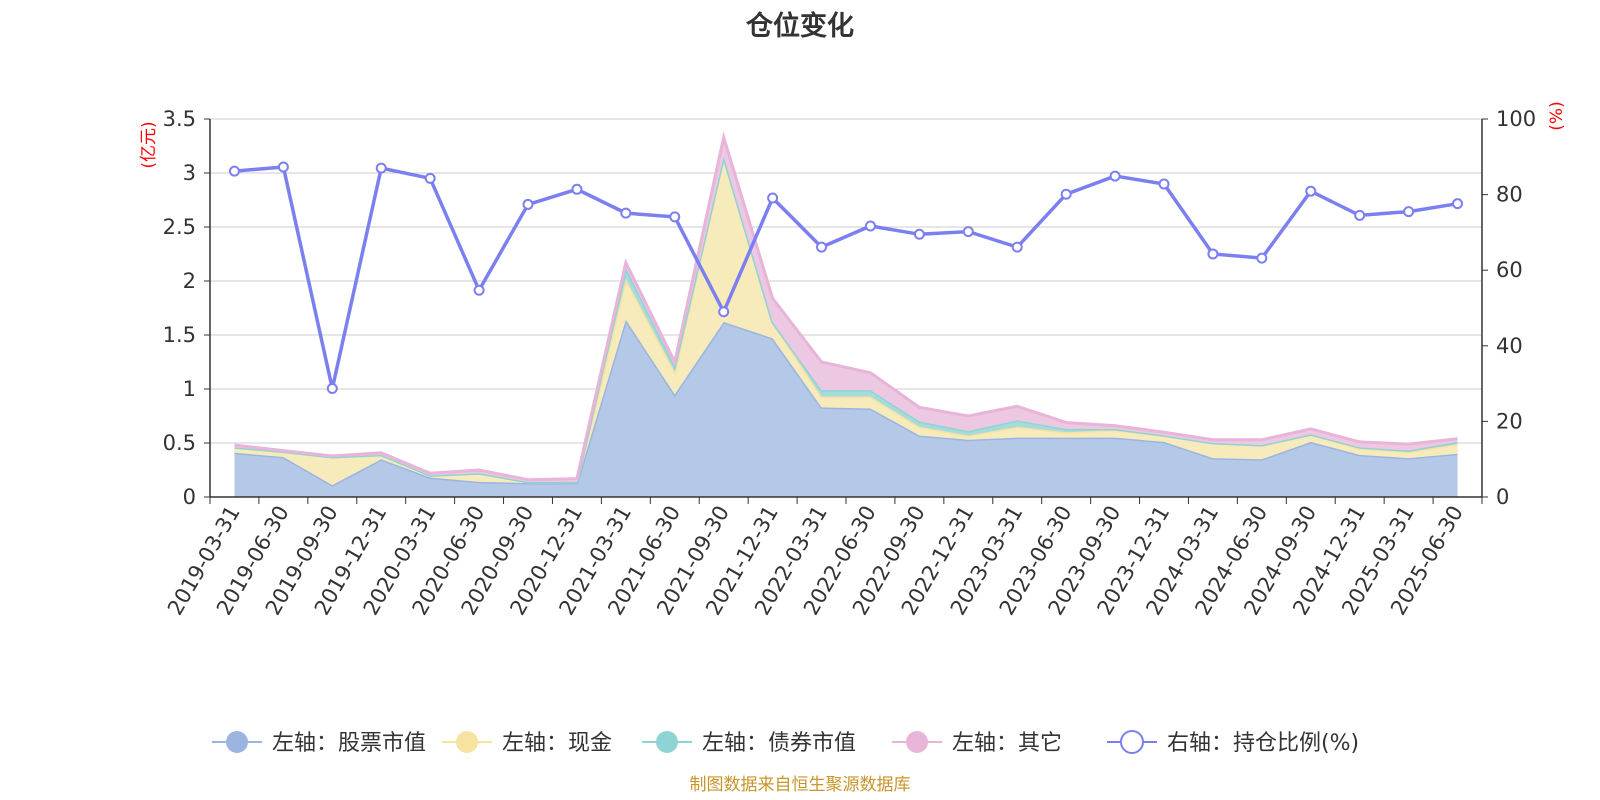 The width and height of the screenshot is (1600, 800). Describe the element at coordinates (1509, 346) in the screenshot. I see `right-axis-tick-label: 40` at that location.